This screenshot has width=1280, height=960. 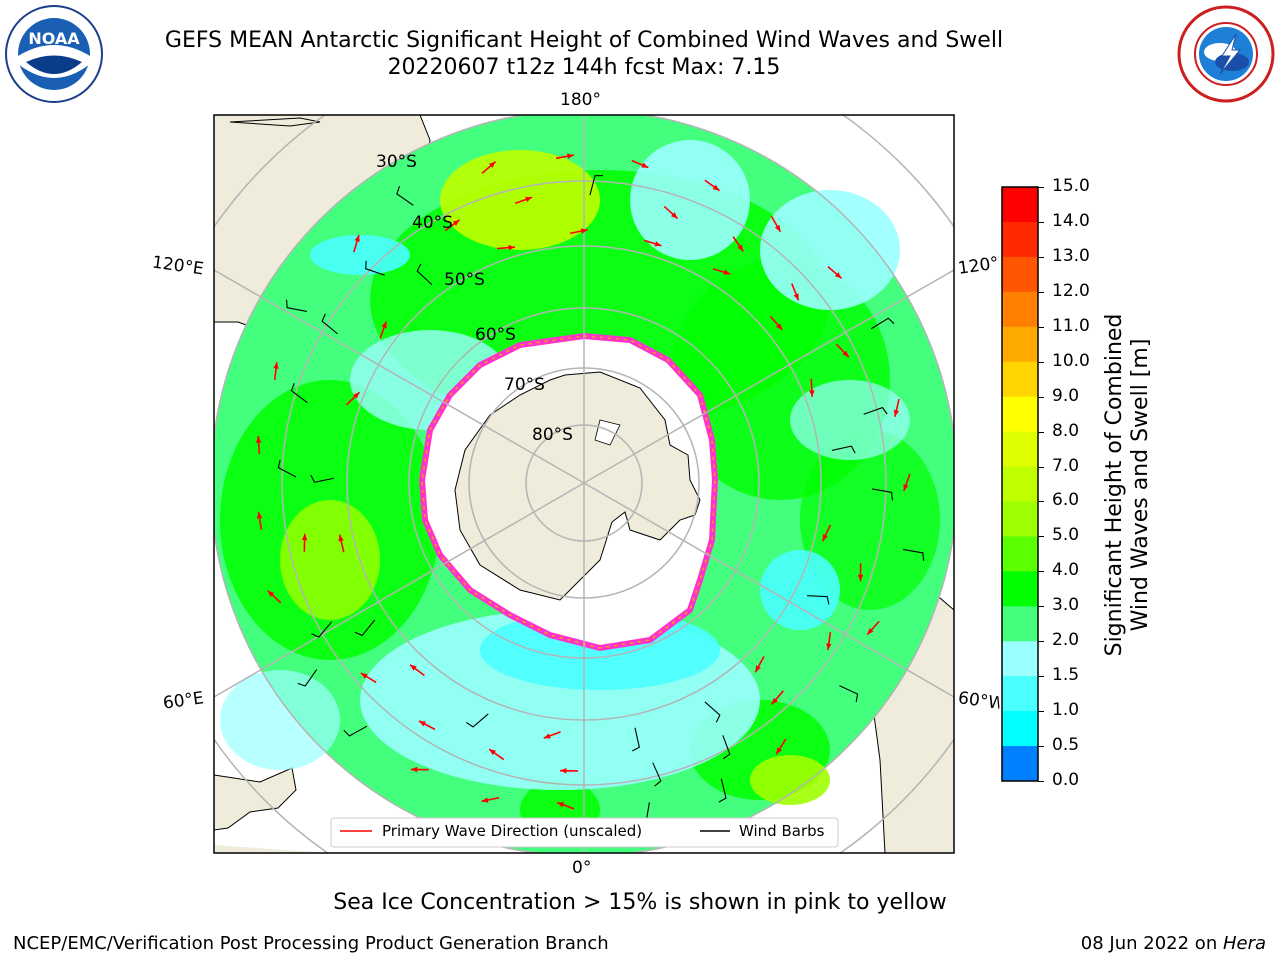 I want to click on colorbar-tick-label: 6.0, so click(x=1066, y=500).